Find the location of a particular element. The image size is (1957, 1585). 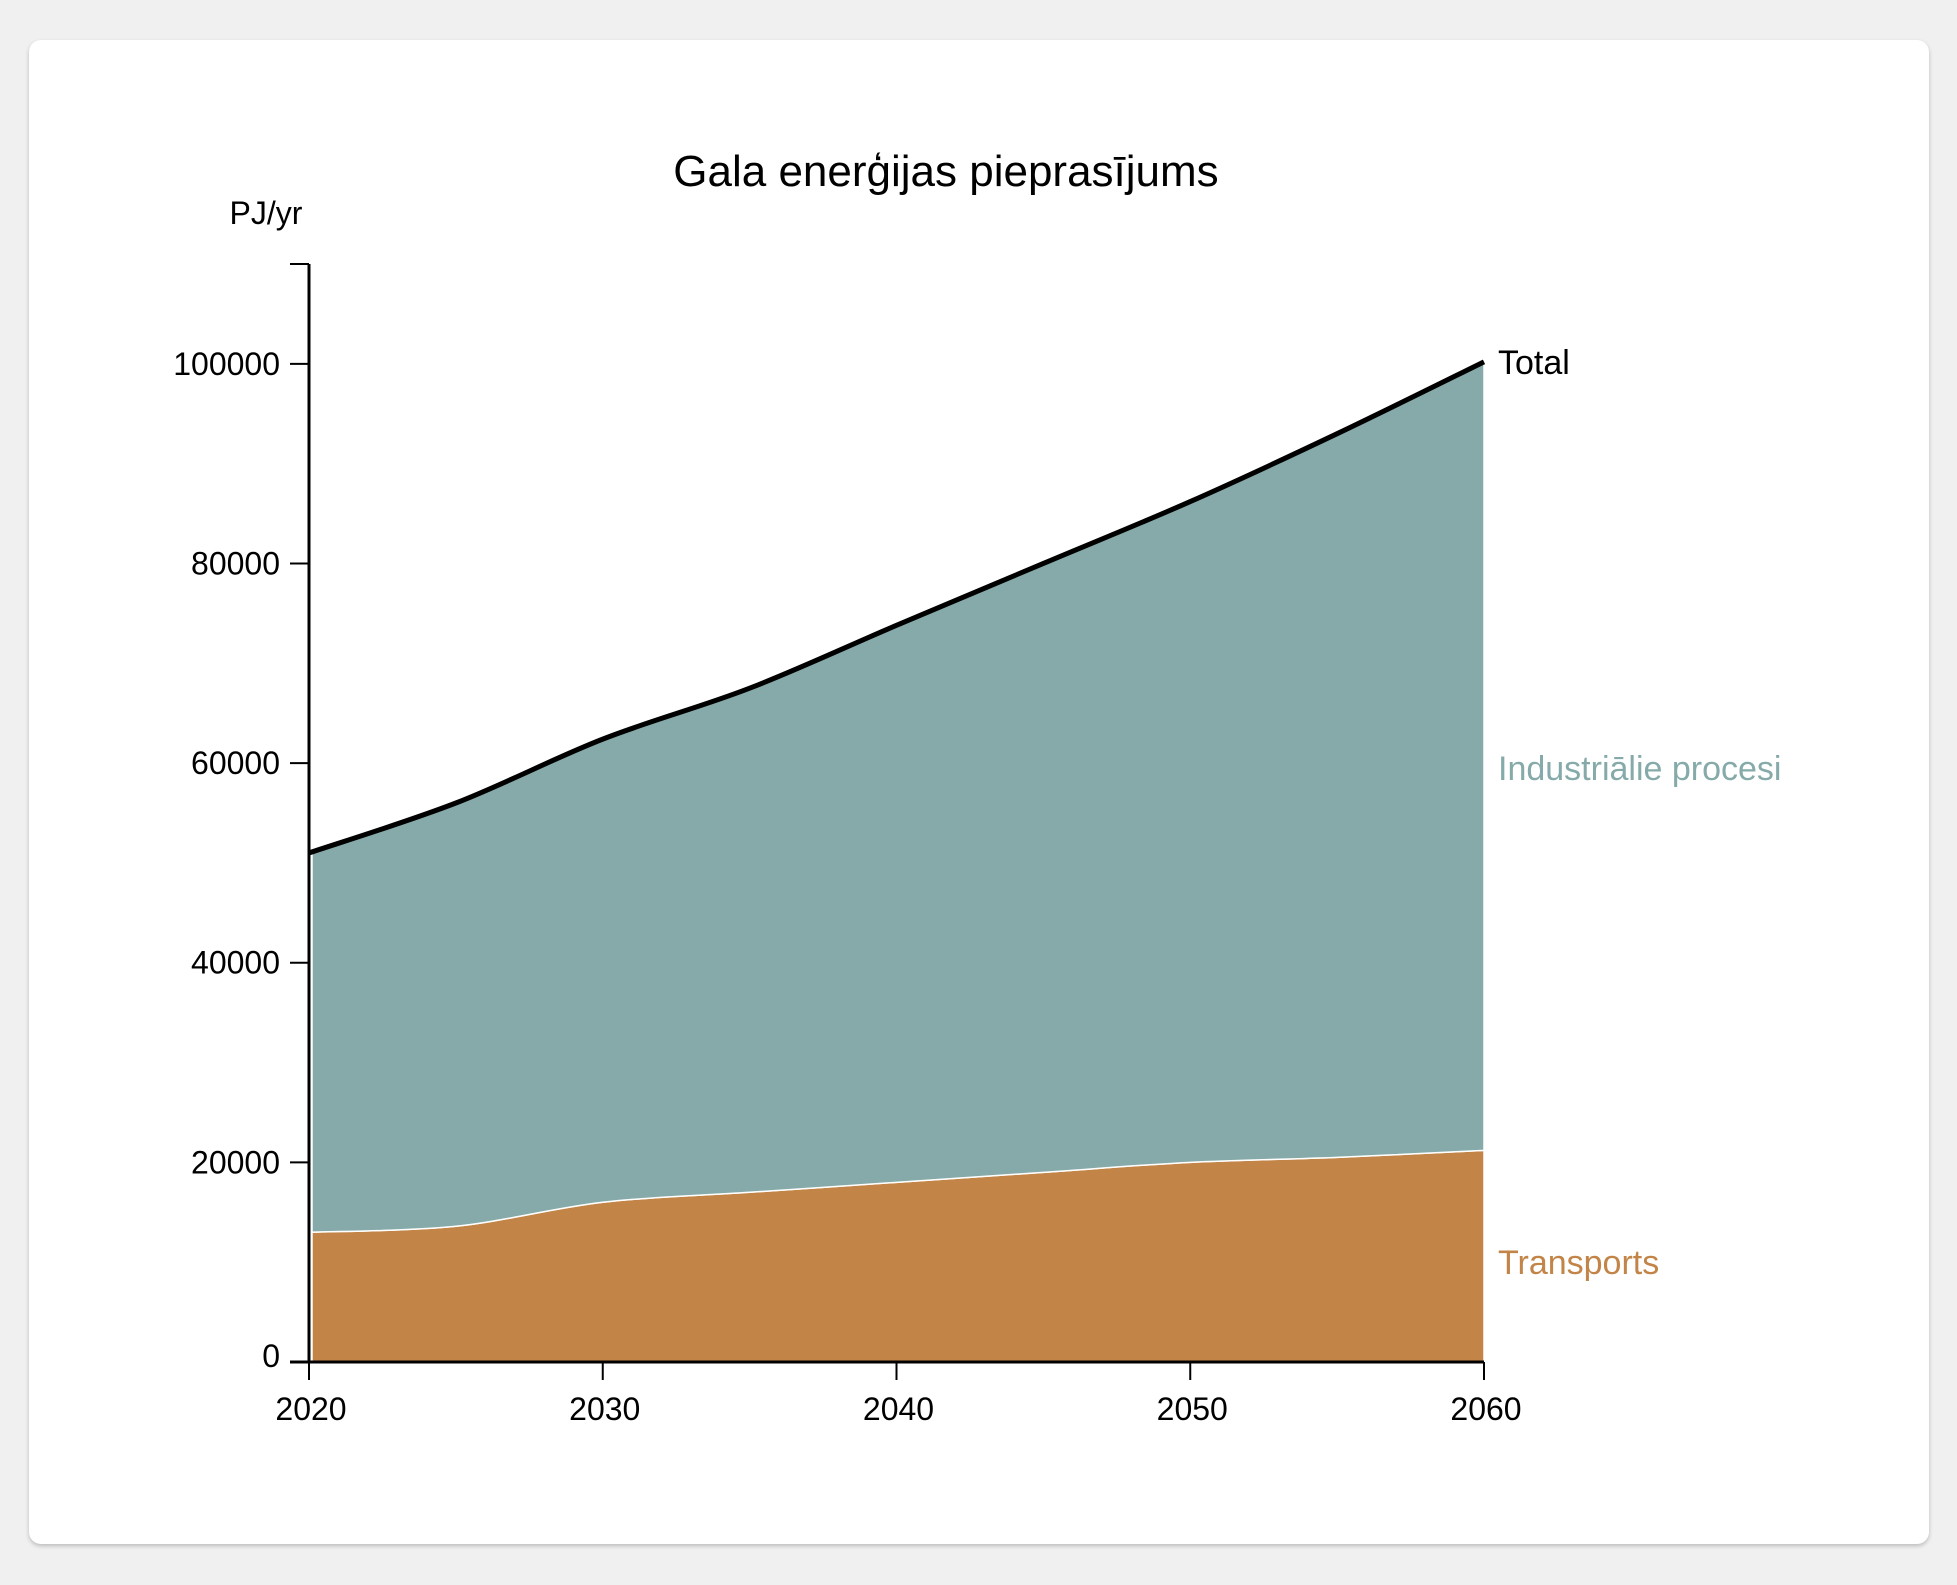

series-label-transports: Transports is located at coordinates (1578, 1263).